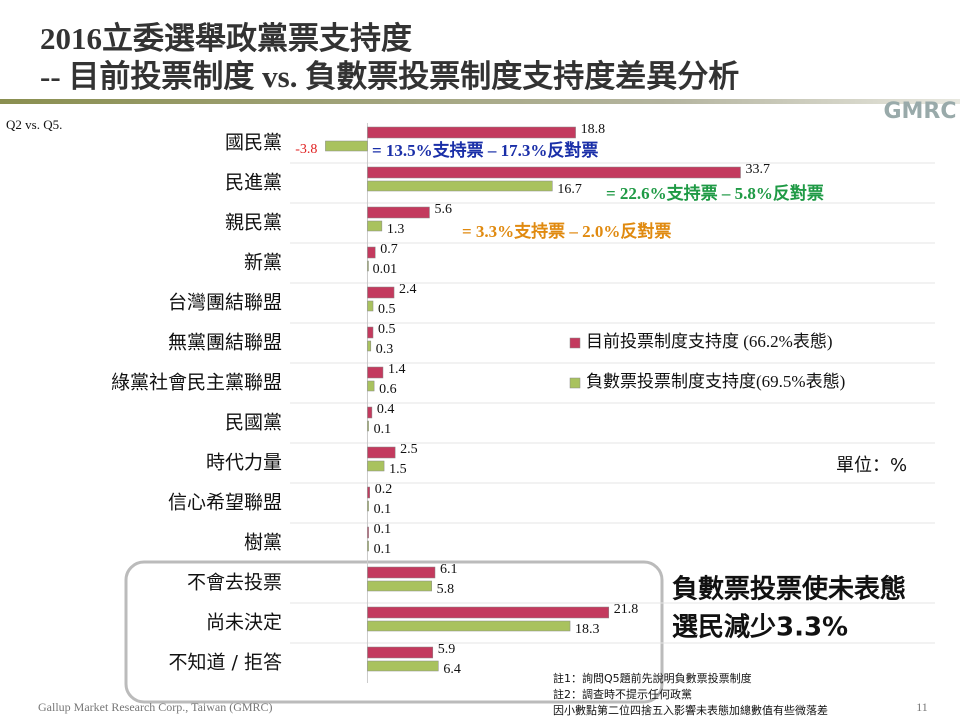 This screenshot has width=960, height=720. What do you see at coordinates (871, 465) in the screenshot?
I see `unit-label: 單位：%` at bounding box center [871, 465].